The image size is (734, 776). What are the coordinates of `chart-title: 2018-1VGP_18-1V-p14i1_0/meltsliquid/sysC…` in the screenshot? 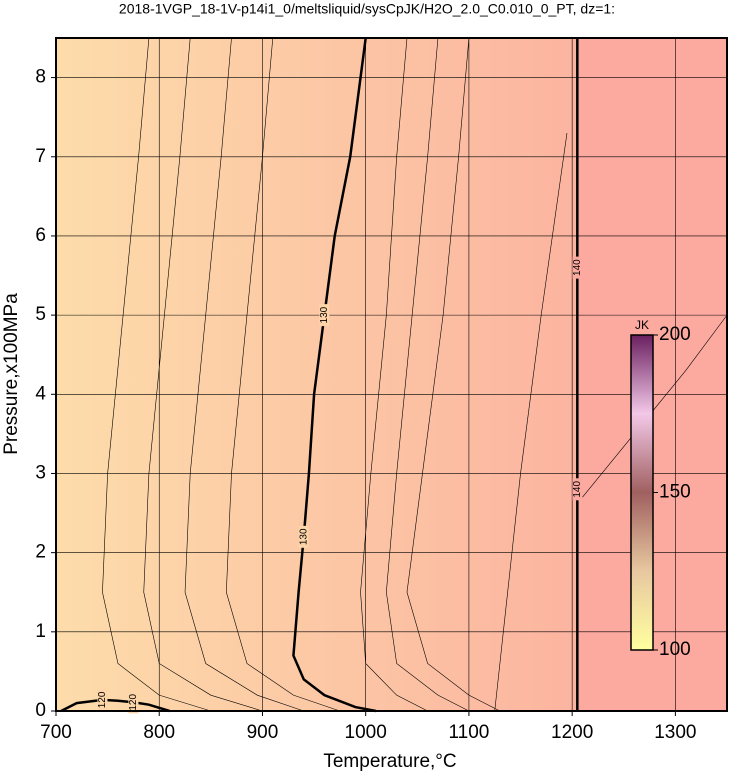 It's located at (367, 9).